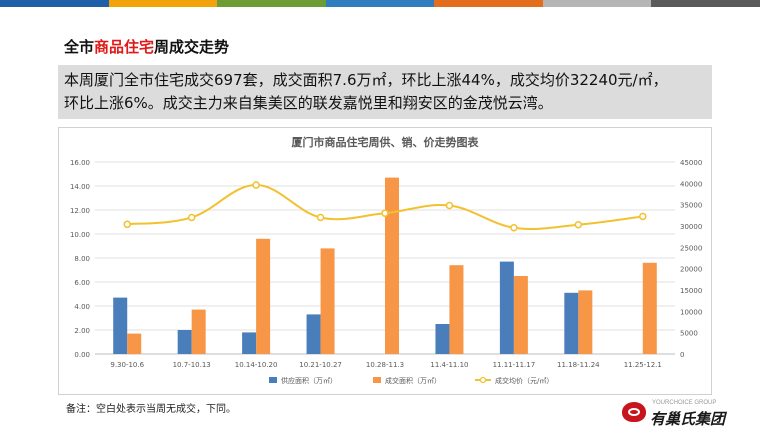  What do you see at coordinates (449, 365) in the screenshot?
I see `x-axis-category-label: 11.4-11.10` at bounding box center [449, 365].